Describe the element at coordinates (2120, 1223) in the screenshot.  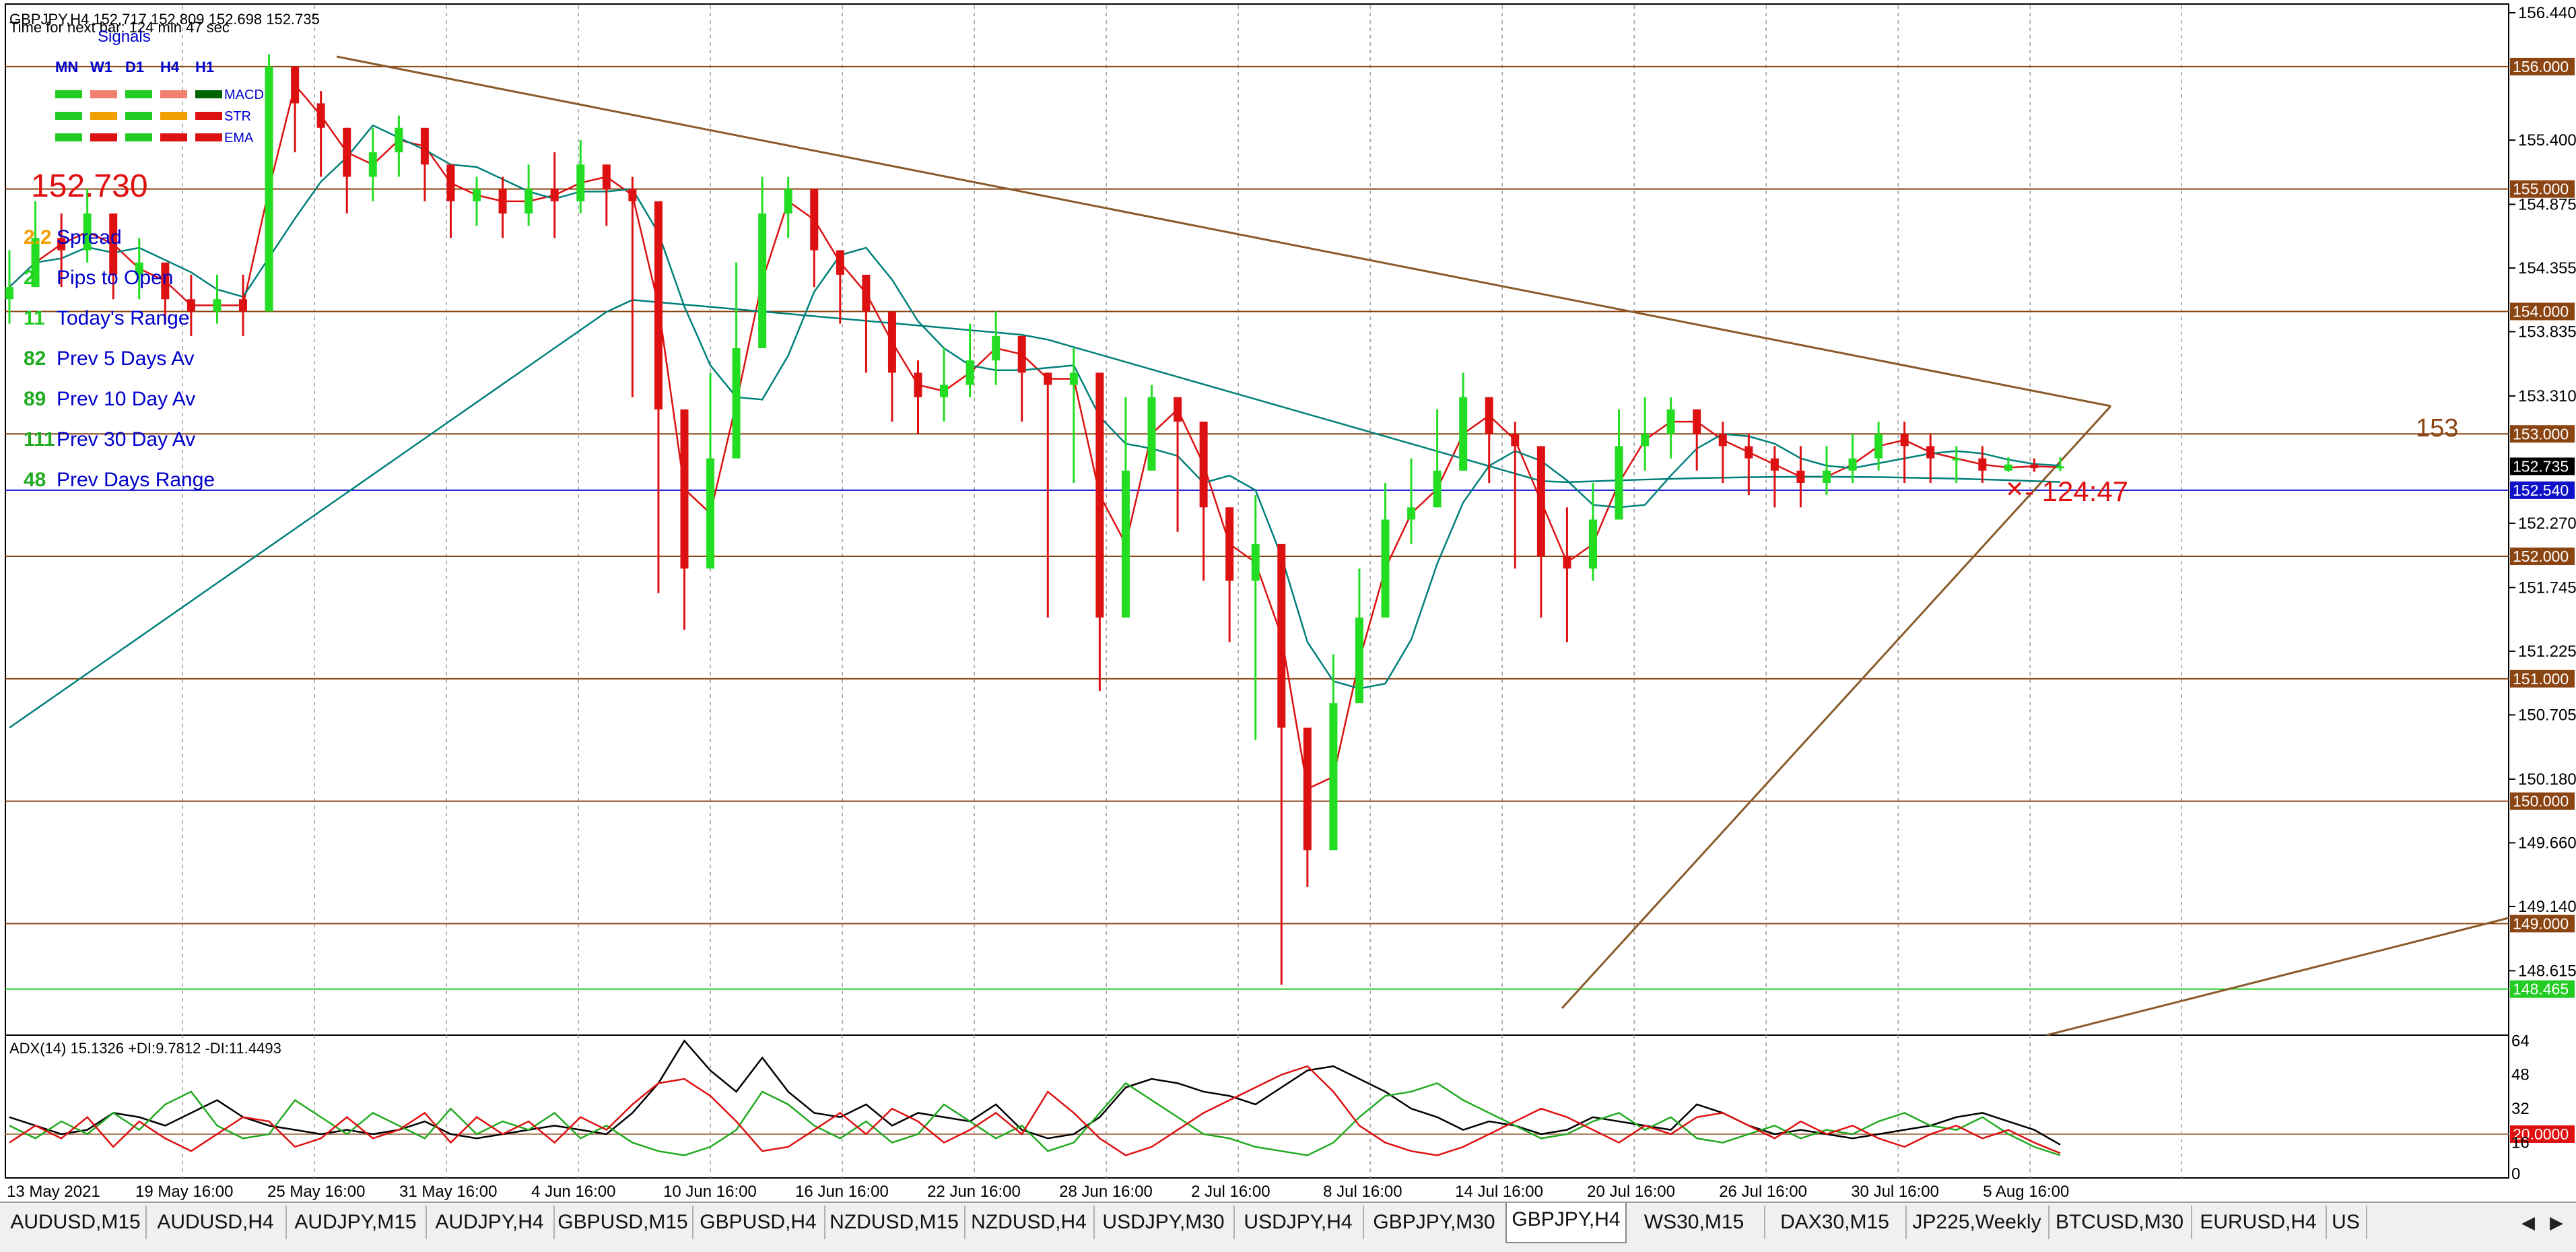
I see `tab-btcusd-m30: BTCUSD,M30` at that location.